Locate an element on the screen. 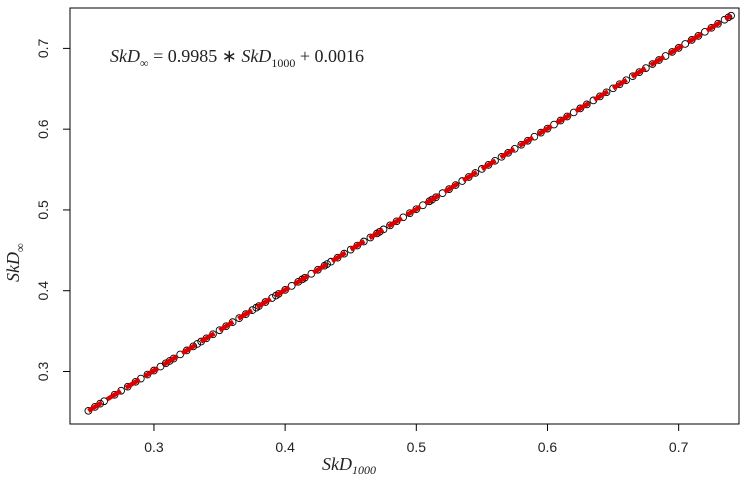 Image resolution: width=747 pixels, height=477 pixels. y-axis-title-subscript: ∞ is located at coordinates (20, 247).